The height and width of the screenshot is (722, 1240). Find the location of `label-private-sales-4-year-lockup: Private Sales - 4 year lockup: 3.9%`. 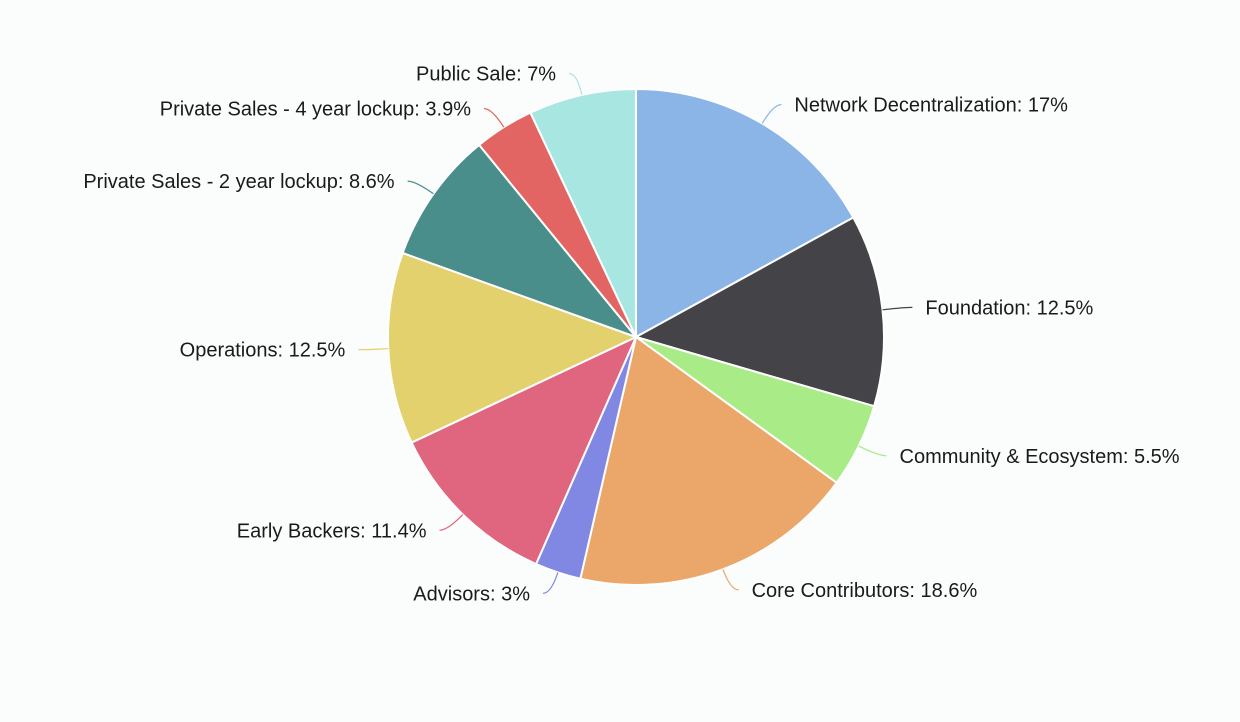

label-private-sales-4-year-lockup: Private Sales - 4 year lockup: 3.9% is located at coordinates (315, 110).